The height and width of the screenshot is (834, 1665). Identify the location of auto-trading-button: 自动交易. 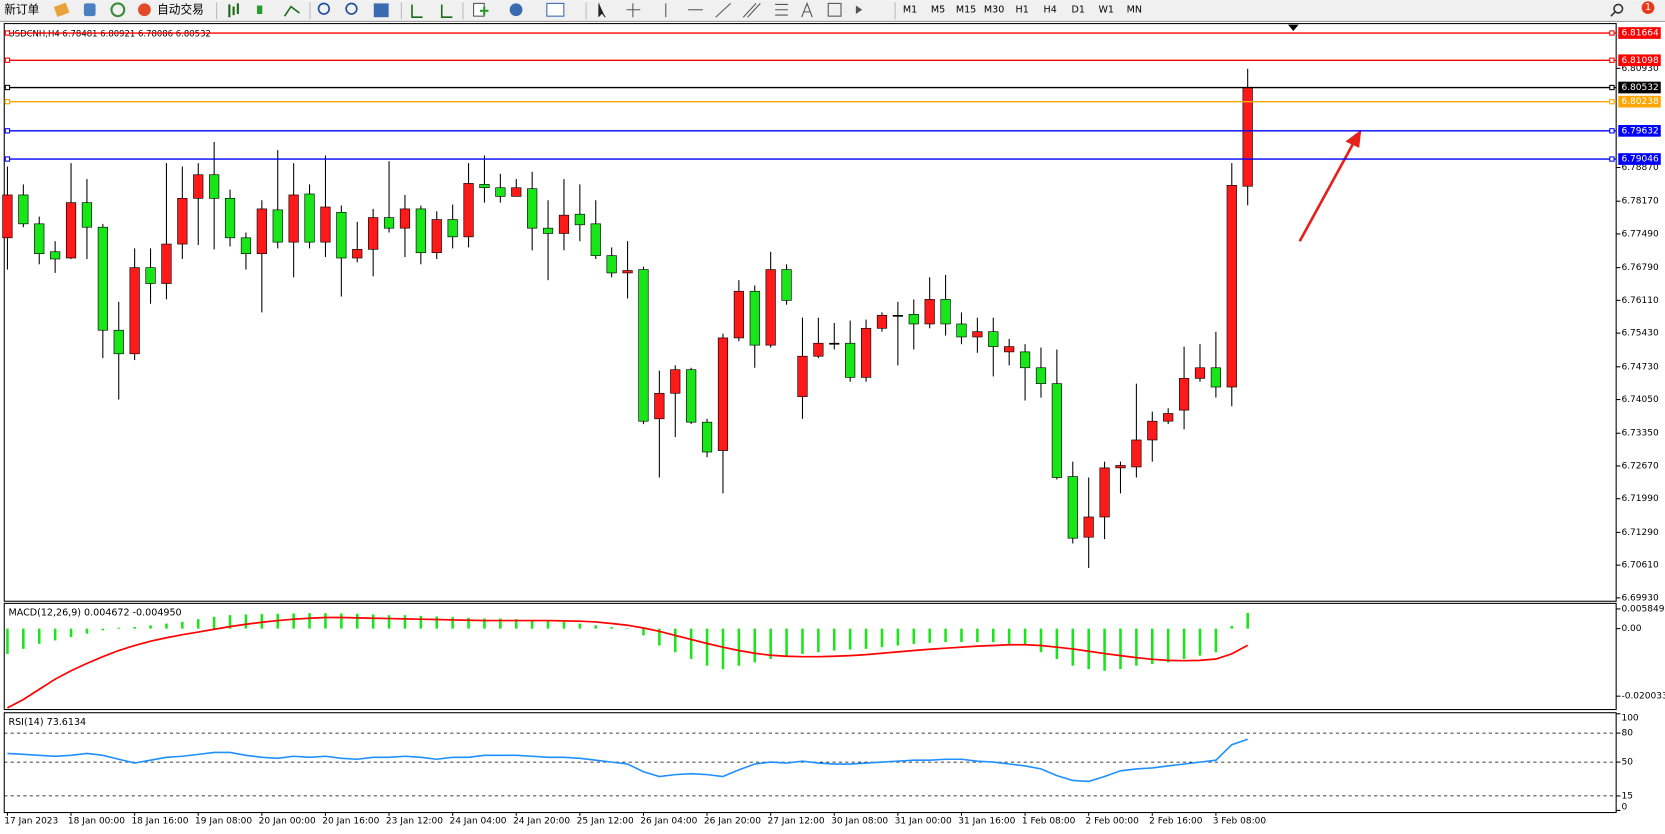
(180, 9).